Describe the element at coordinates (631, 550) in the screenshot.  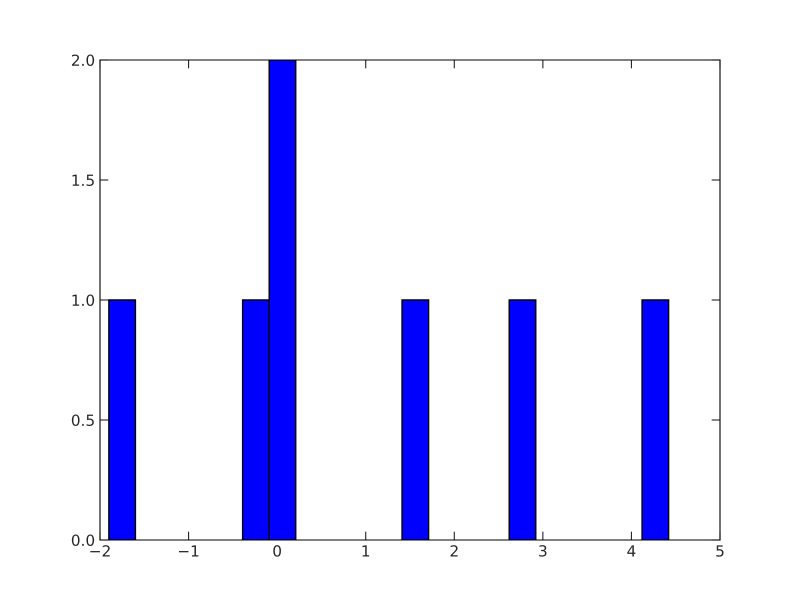
I see `x-tick-label: 4` at that location.